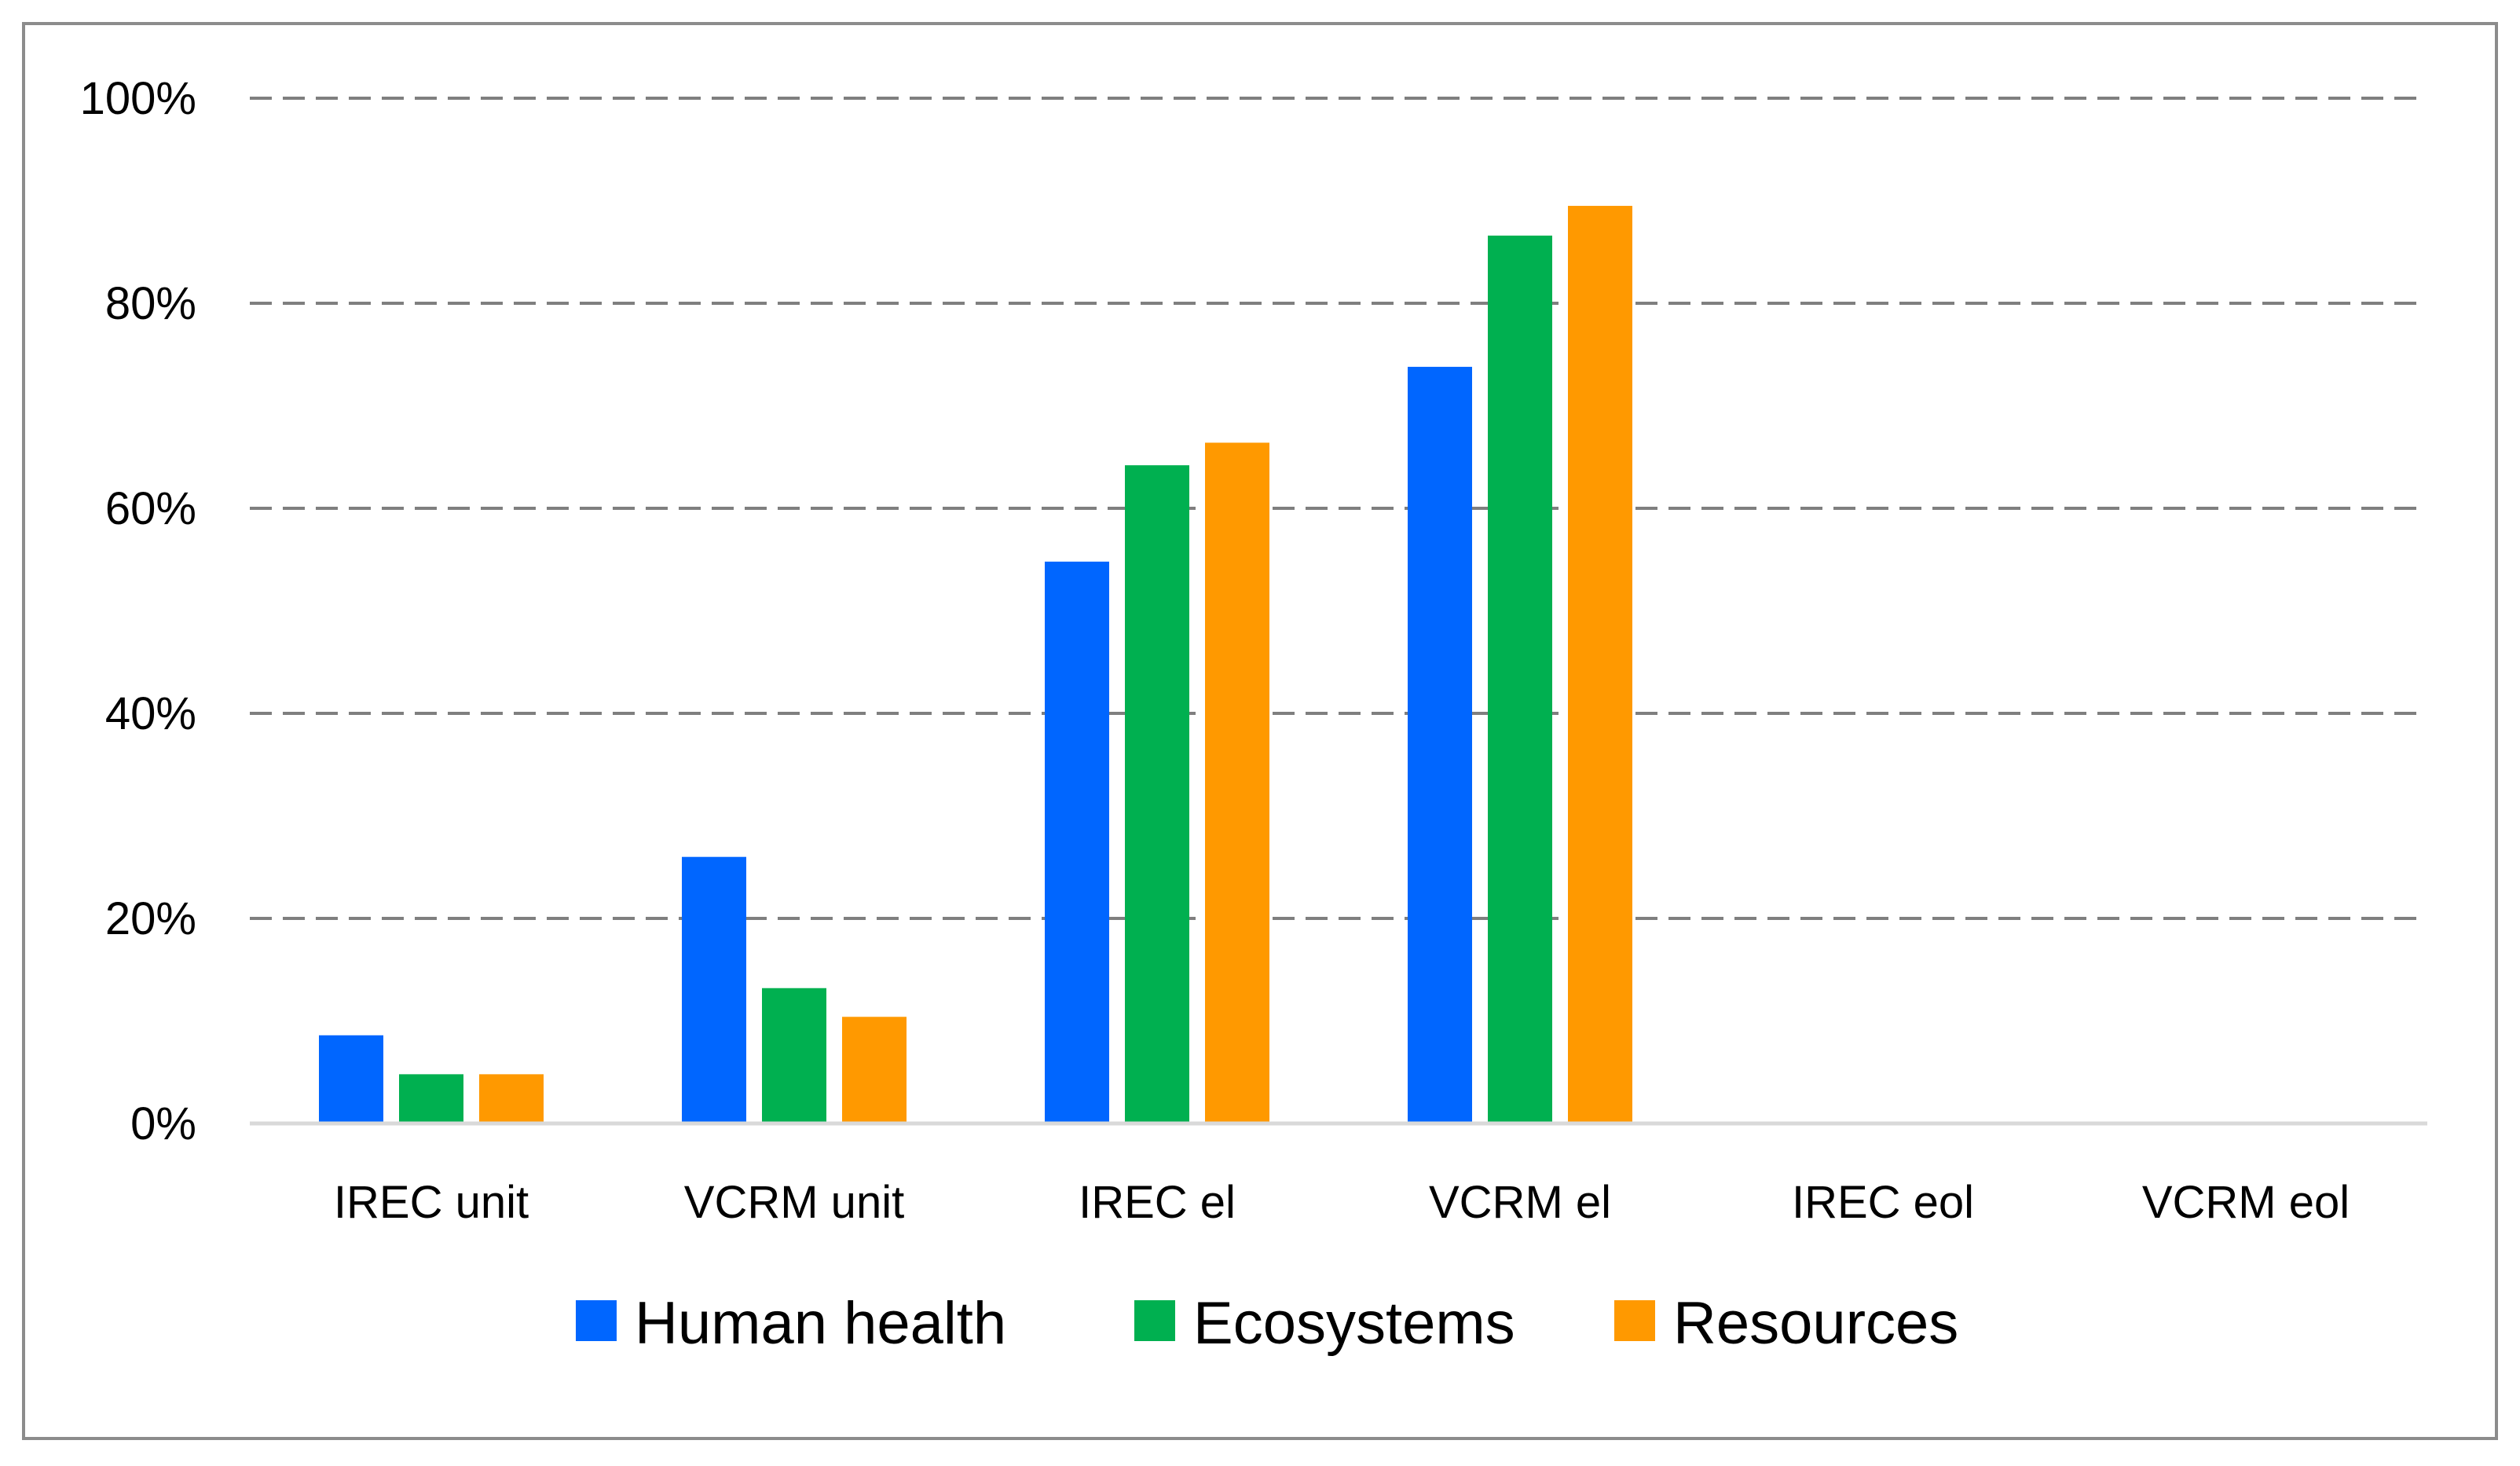  Describe the element at coordinates (1520, 1202) in the screenshot. I see `x-category-label: VCRM el` at that location.